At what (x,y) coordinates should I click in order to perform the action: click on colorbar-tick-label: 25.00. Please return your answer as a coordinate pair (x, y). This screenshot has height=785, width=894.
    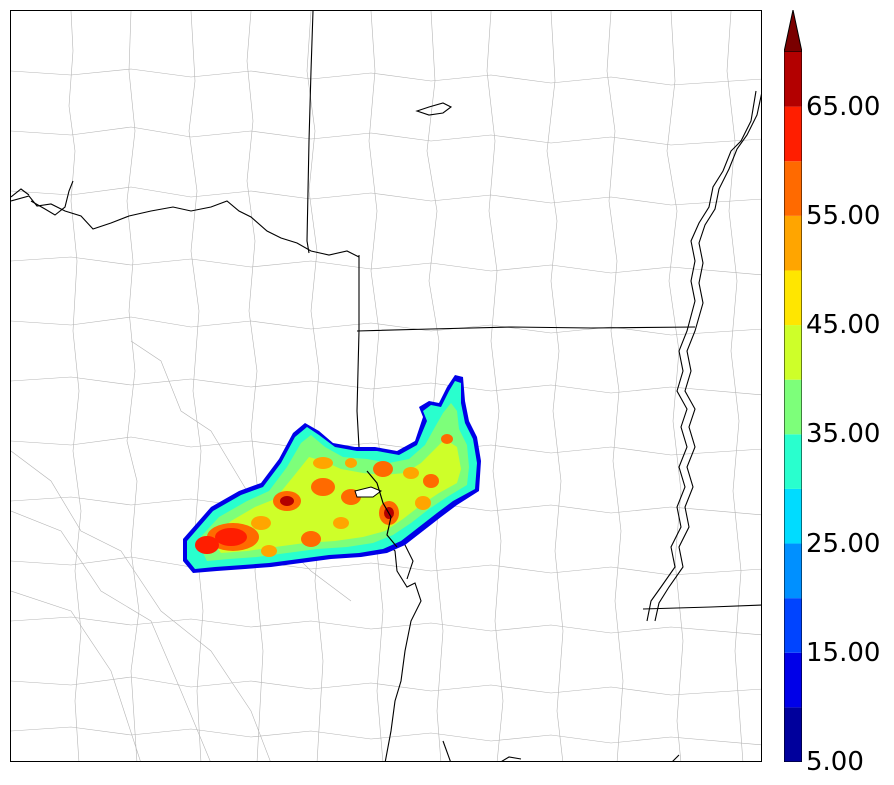
    Looking at the image, I should click on (843, 543).